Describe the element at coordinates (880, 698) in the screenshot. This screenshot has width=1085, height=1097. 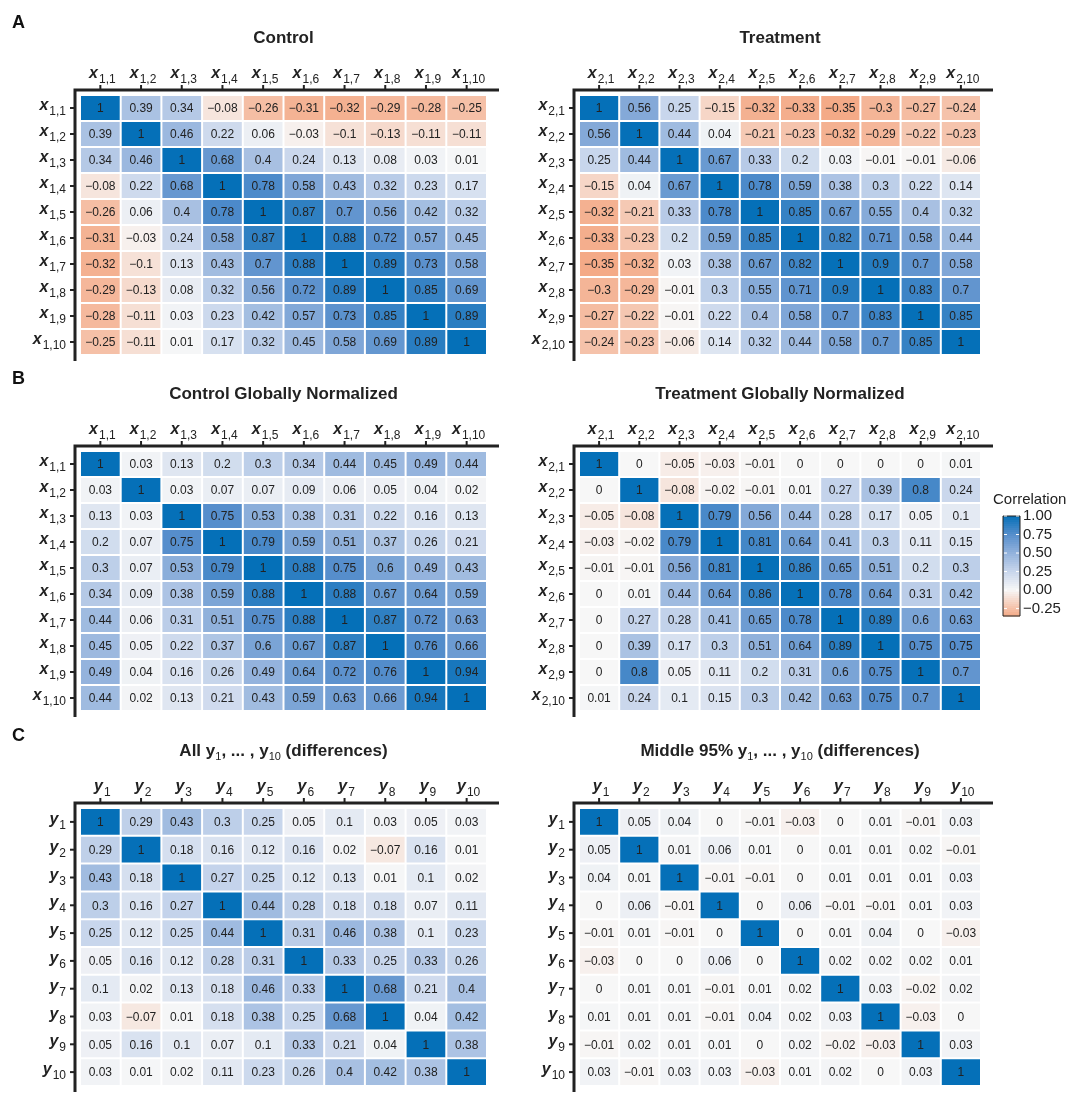
I see `data-label: 0.75` at that location.